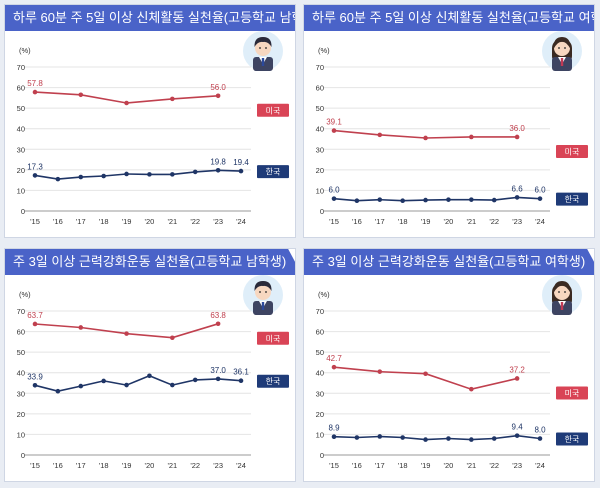 The height and width of the screenshot is (488, 600). I want to click on data-label: 9.4, so click(518, 427).